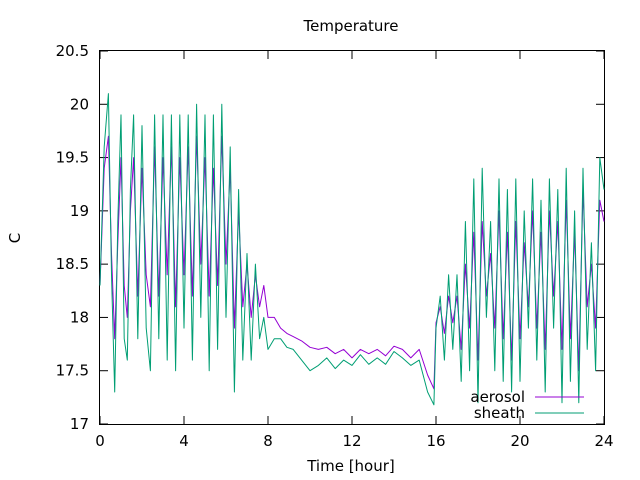 The width and height of the screenshot is (640, 480). What do you see at coordinates (435, 441) in the screenshot?
I see `x-tick-label: 16` at bounding box center [435, 441].